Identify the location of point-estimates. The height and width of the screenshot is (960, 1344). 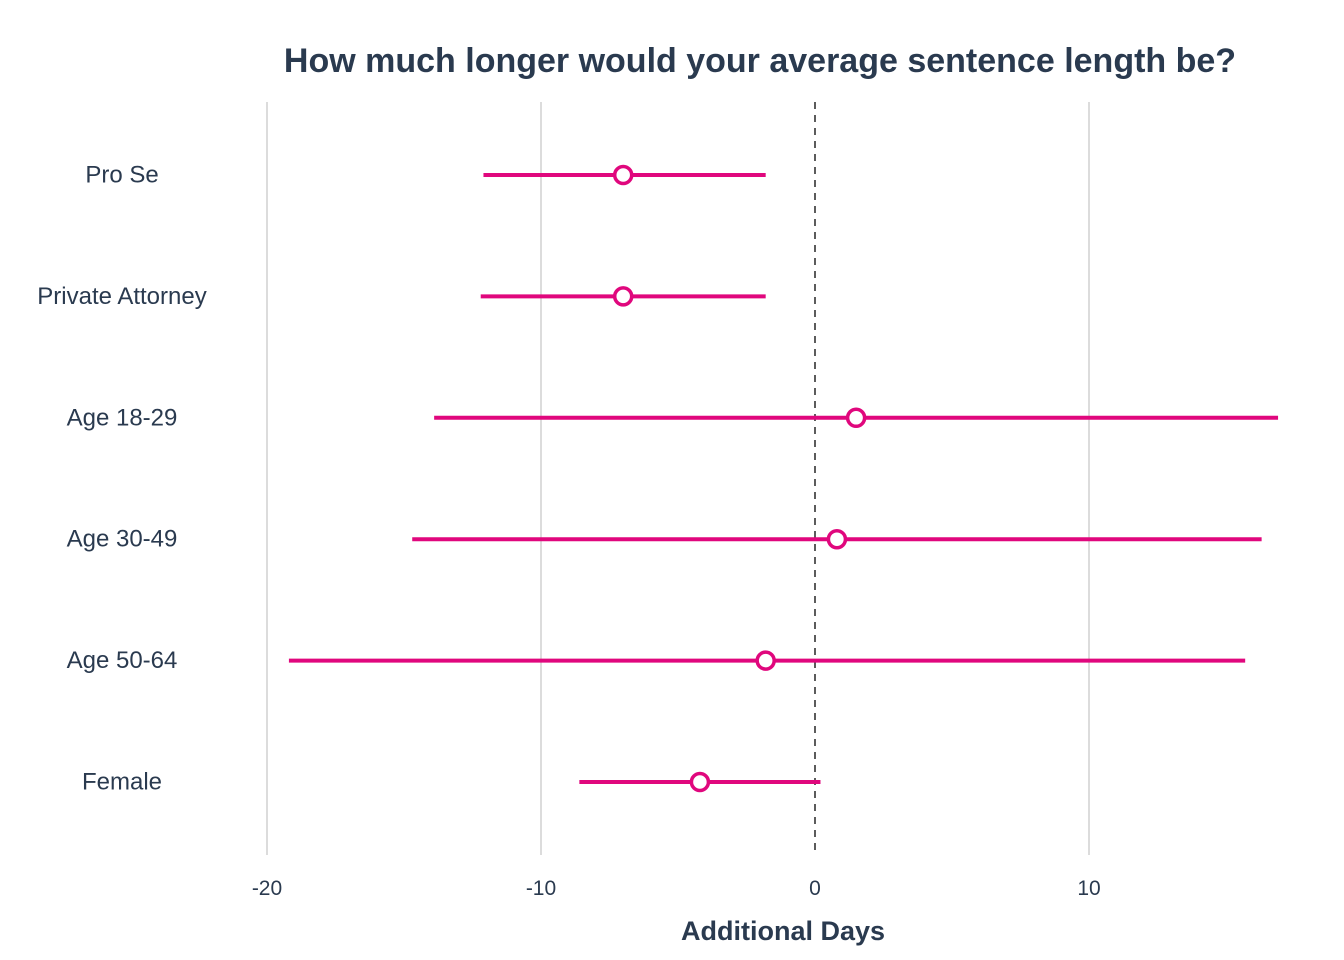
(739, 478).